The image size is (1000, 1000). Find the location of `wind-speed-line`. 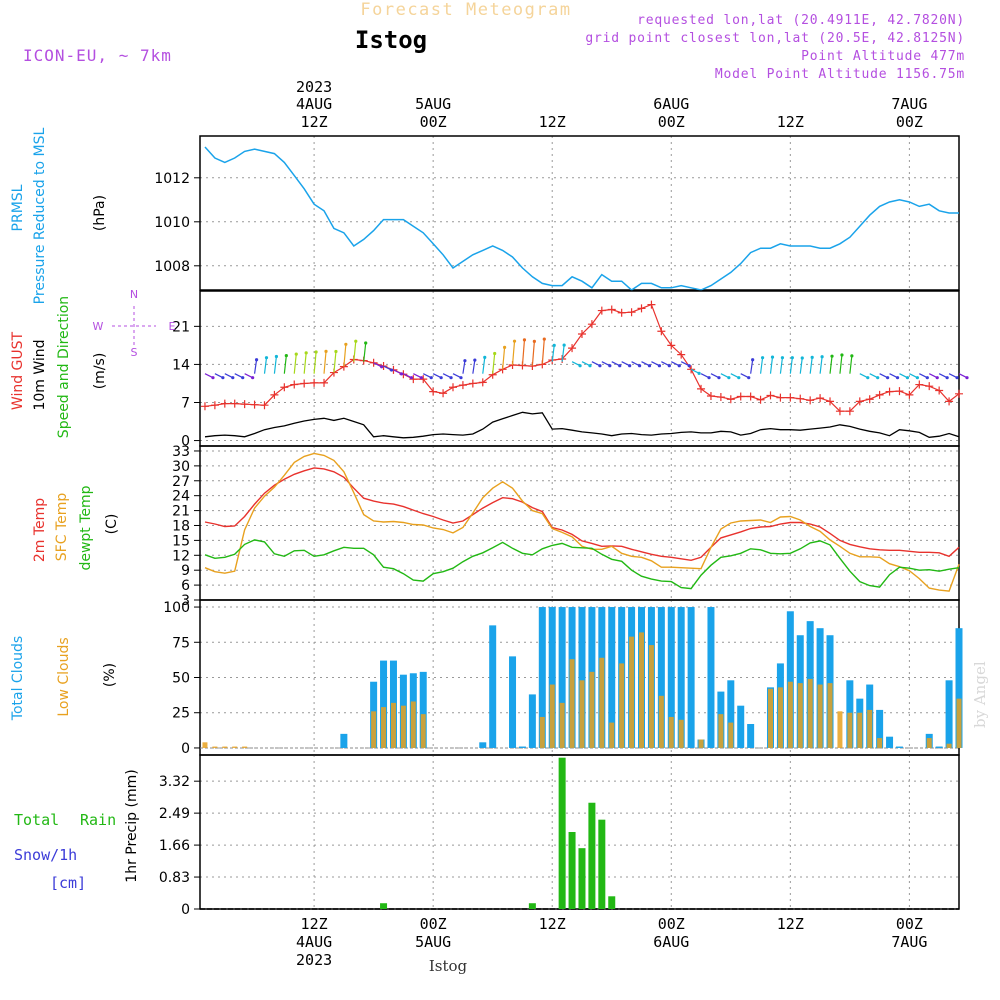

wind-speed-line is located at coordinates (582, 425).